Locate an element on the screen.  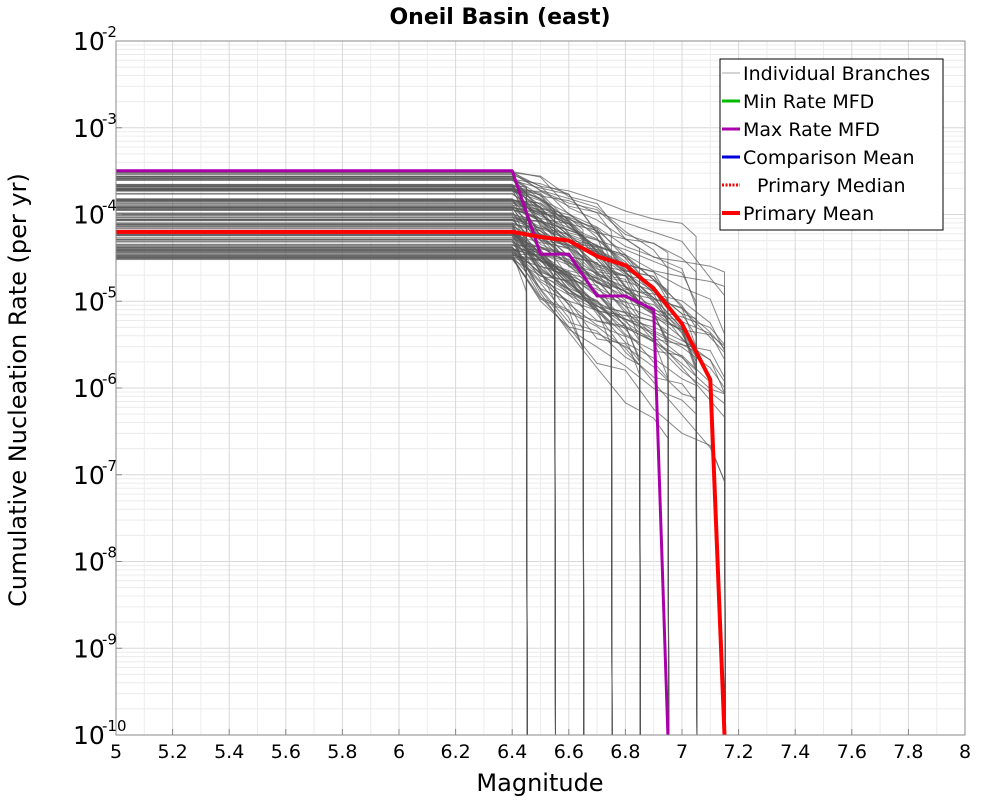
y-tick-exponent: -8 is located at coordinates (109, 553).